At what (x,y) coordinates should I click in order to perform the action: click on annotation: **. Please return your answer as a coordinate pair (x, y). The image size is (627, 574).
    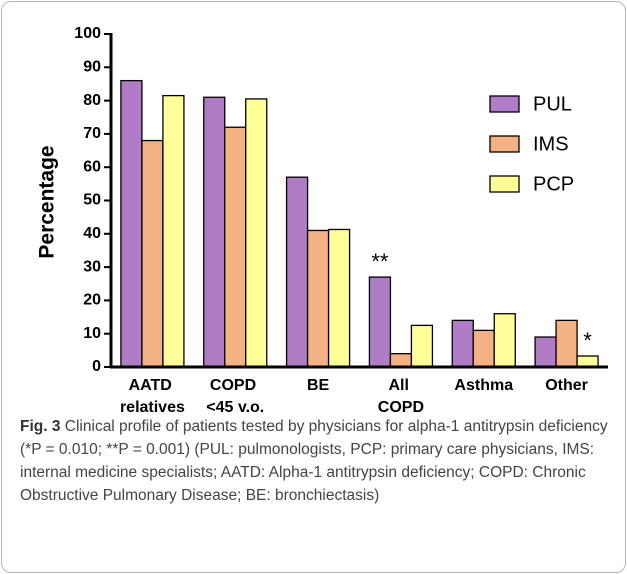
    Looking at the image, I should click on (380, 261).